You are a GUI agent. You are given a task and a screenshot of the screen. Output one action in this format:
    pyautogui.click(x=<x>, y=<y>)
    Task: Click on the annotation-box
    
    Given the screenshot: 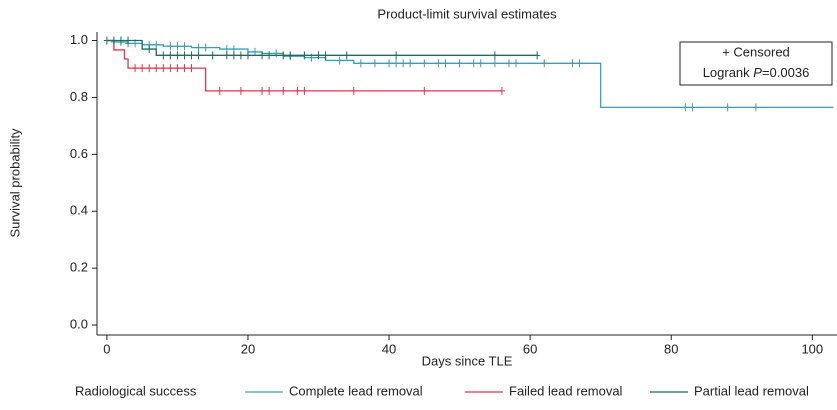 What is the action you would take?
    pyautogui.click(x=756, y=63)
    